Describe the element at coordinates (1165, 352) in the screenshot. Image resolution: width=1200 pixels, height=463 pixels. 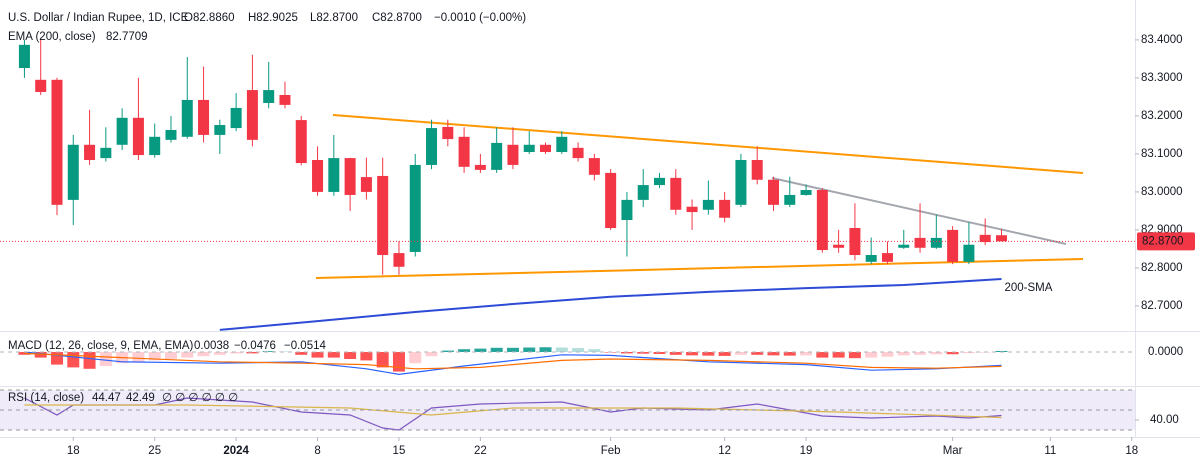
I see `y-tick-label: 0.0000` at that location.